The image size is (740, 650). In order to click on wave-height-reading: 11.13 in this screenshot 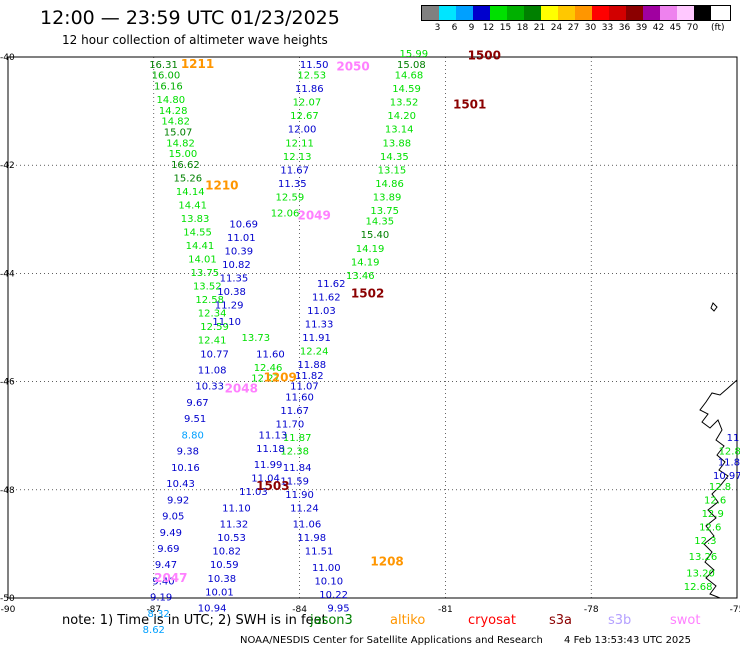, I will do `click(273, 435)`.